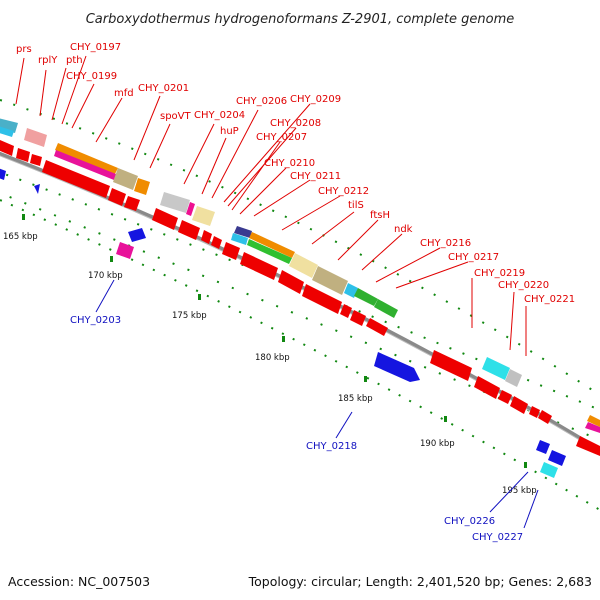 Image resolution: width=600 pixels, height=600 pixels. What do you see at coordinates (295, 123) in the screenshot?
I see `gene-label-CHY_0208: CHY_0208` at bounding box center [295, 123].